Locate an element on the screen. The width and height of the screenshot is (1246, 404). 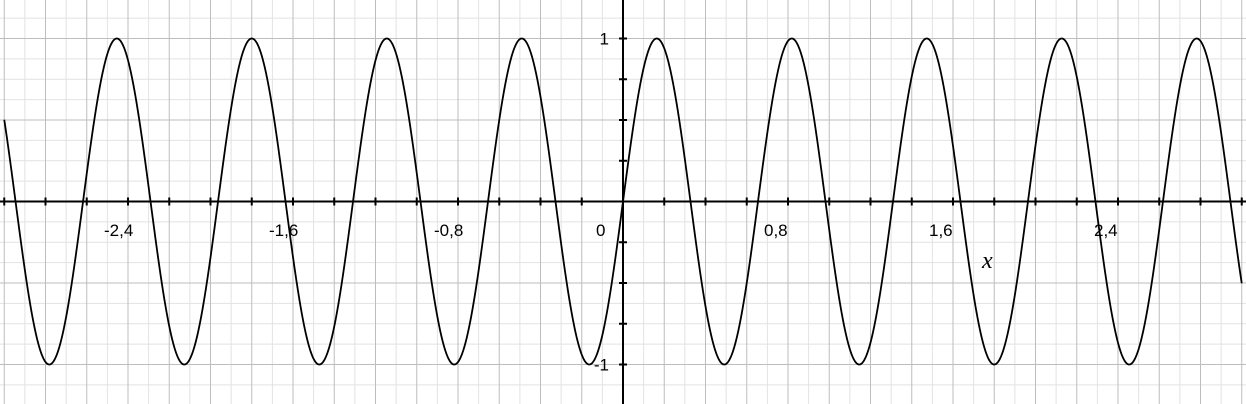
y-tick-label: 1 is located at coordinates (604, 39).